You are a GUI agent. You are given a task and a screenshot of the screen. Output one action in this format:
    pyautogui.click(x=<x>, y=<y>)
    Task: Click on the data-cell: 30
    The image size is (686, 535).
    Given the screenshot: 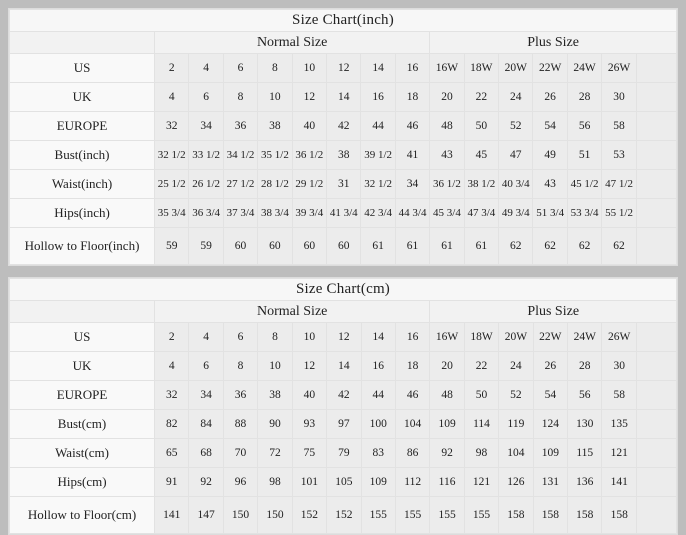 What is the action you would take?
    pyautogui.click(x=619, y=366)
    